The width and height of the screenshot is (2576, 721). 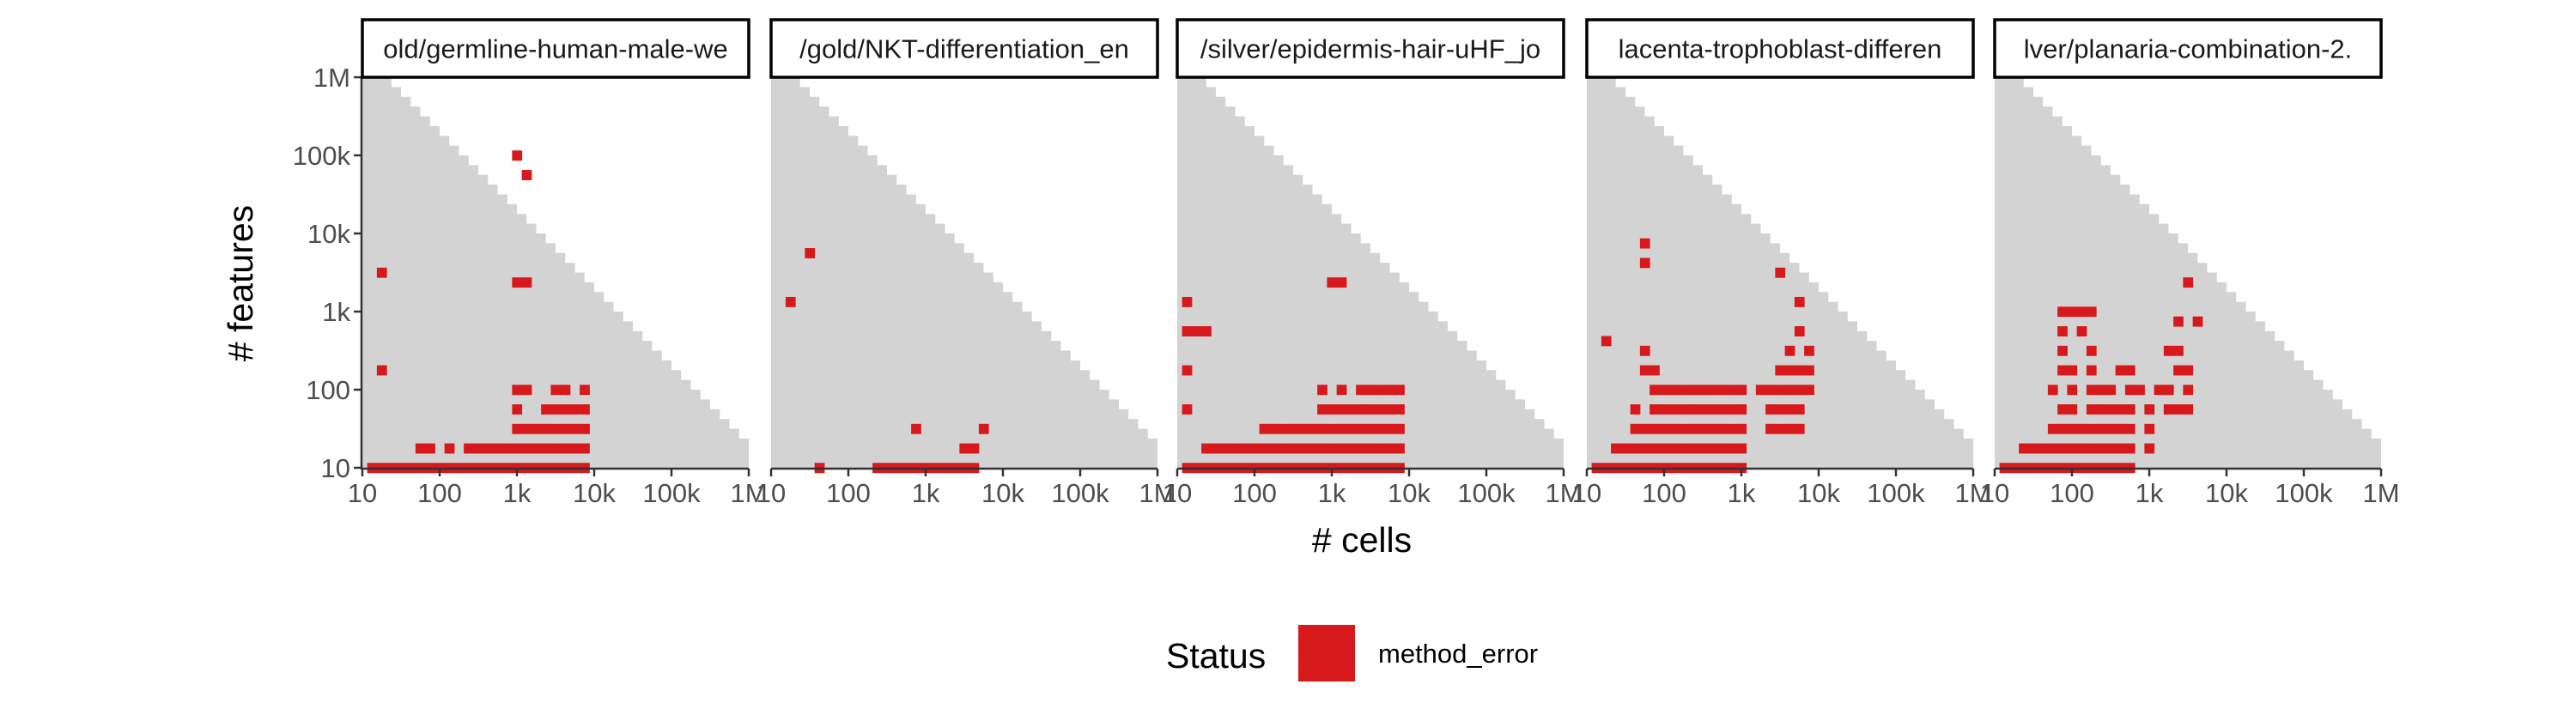 I want to click on y-tick-label: 10k, so click(x=328, y=234).